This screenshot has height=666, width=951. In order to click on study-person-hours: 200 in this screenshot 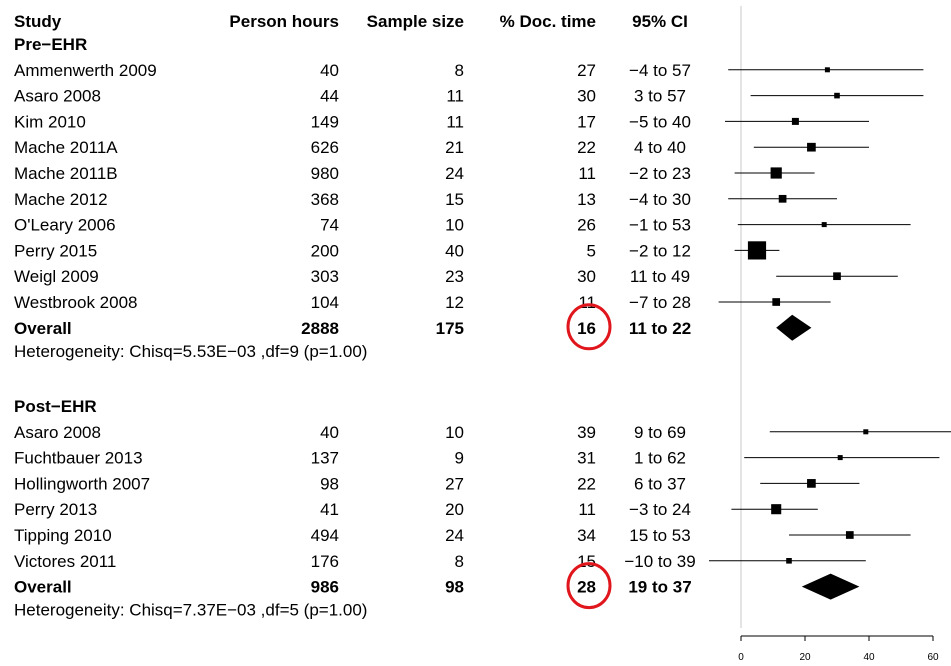, I will do `click(325, 250)`.